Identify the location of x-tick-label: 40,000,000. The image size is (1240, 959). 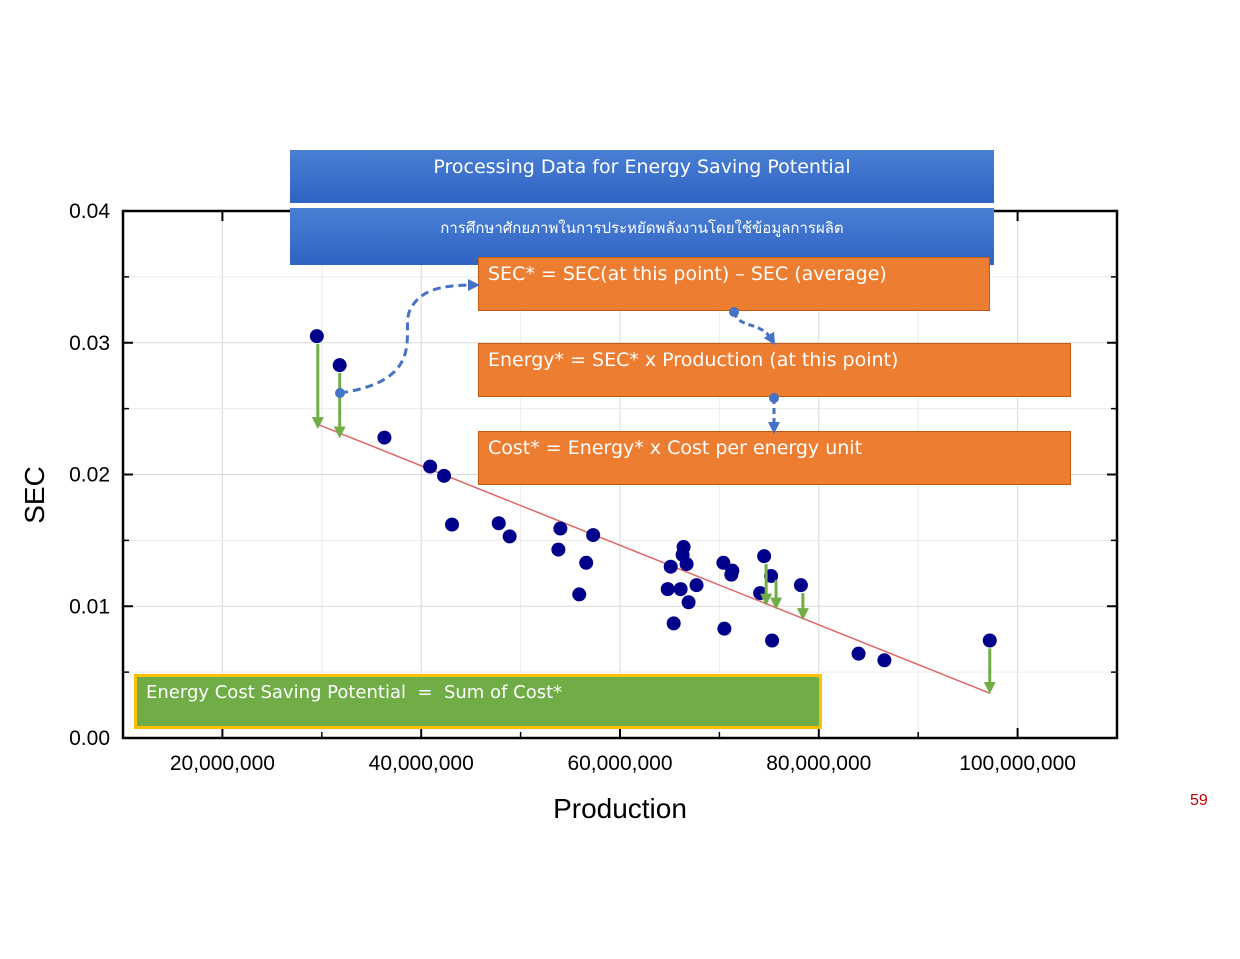
(421, 763).